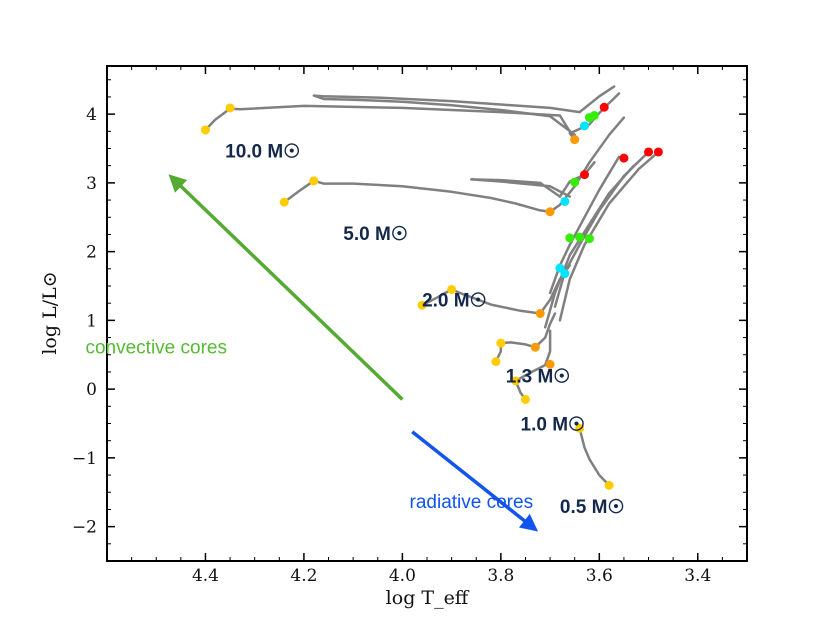 The height and width of the screenshot is (623, 831). What do you see at coordinates (286, 287) in the screenshot?
I see `convective-arrow` at bounding box center [286, 287].